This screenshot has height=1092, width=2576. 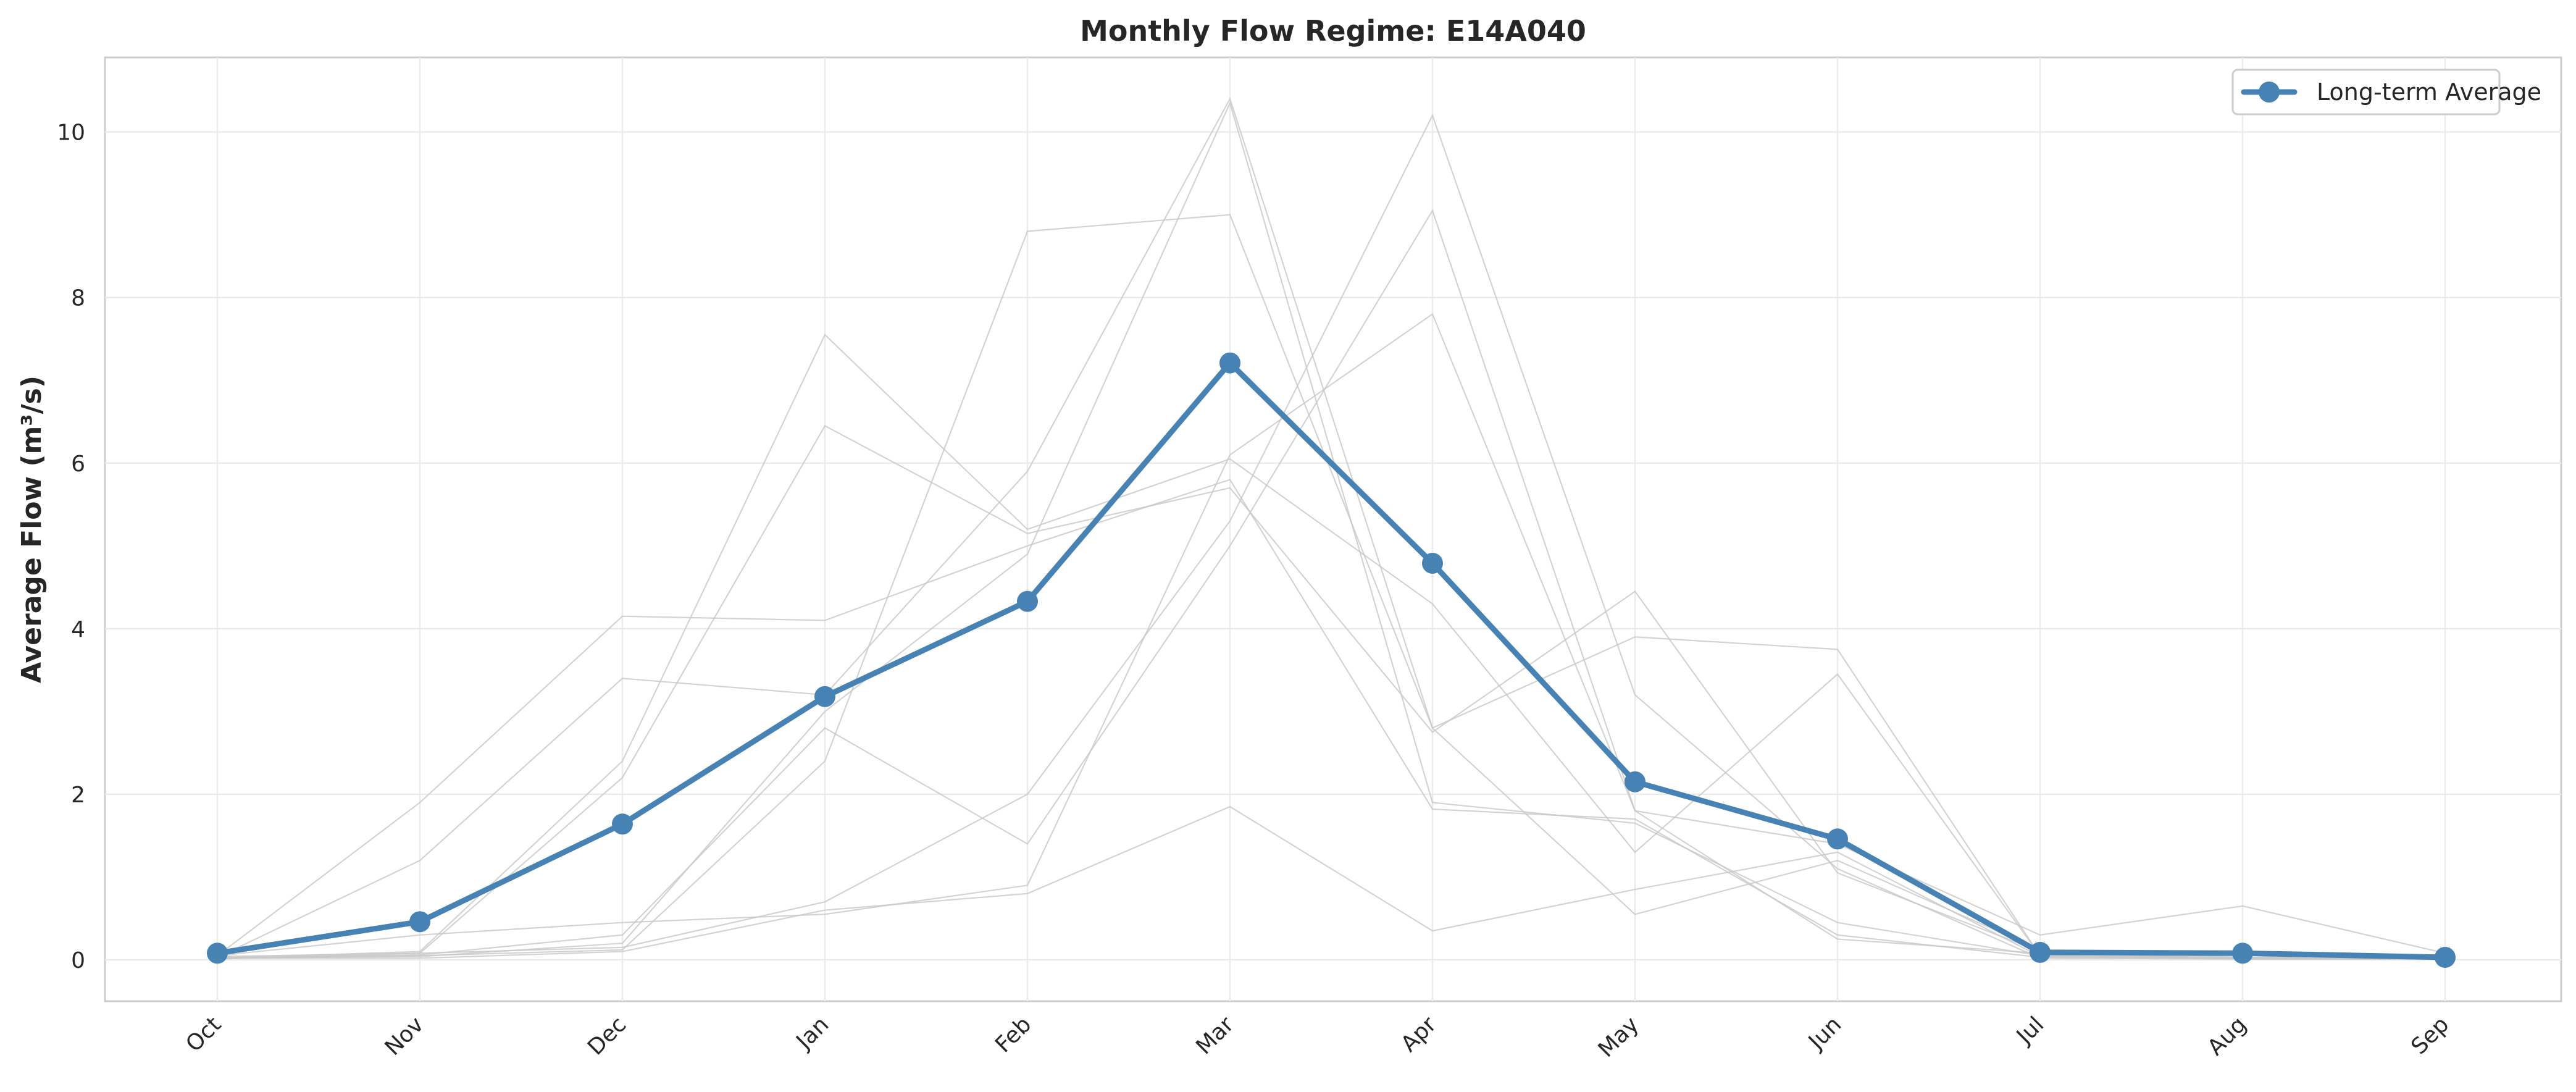 I want to click on x-tick-label: Aug, so click(x=2227, y=1036).